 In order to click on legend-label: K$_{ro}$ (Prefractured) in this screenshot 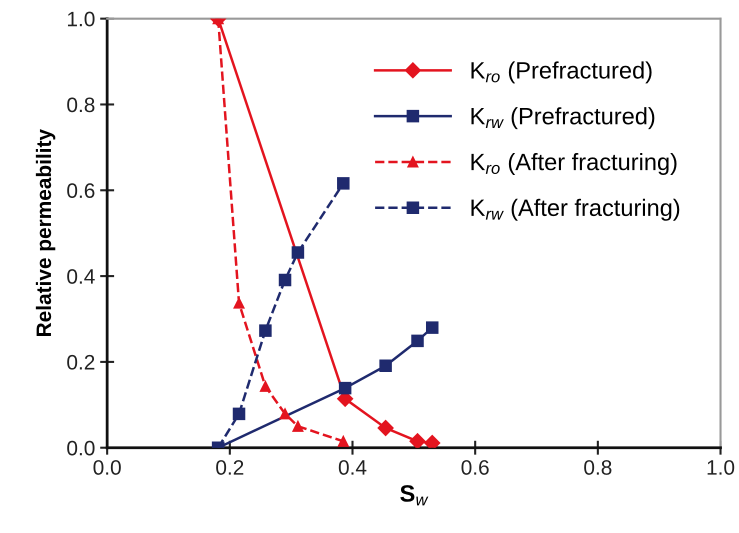, I will do `click(561, 72)`.